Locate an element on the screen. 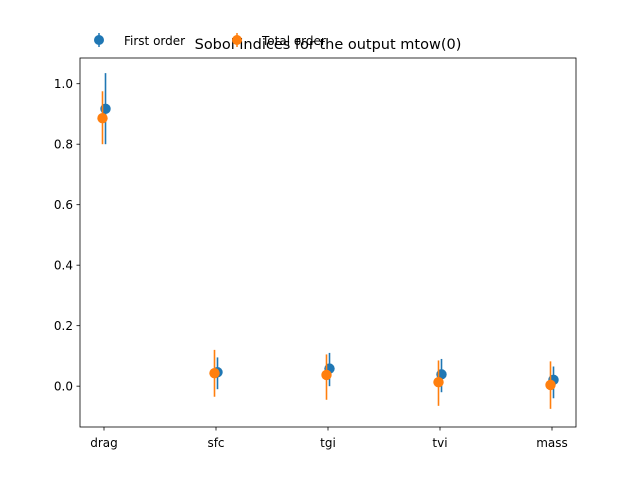 The width and height of the screenshot is (640, 480). legend: First order Total order is located at coordinates (210, 40).